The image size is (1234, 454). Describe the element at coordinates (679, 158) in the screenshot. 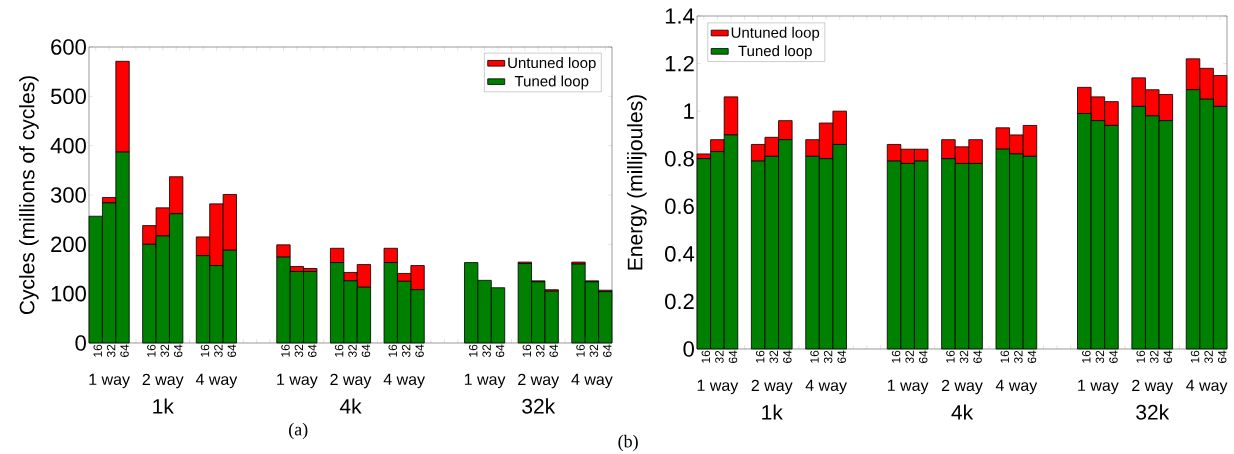

I see `y-tick-label: 0.8` at that location.